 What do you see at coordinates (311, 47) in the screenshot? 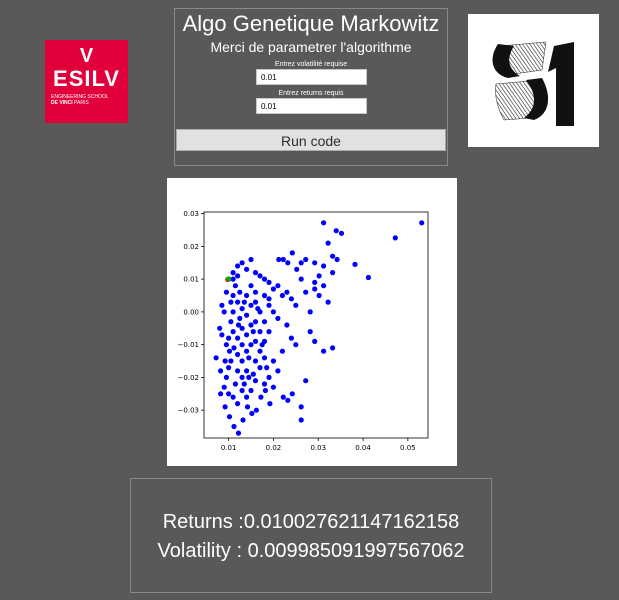
I see `panel-subtitle: Merci de parametrer l'algorithme` at bounding box center [311, 47].